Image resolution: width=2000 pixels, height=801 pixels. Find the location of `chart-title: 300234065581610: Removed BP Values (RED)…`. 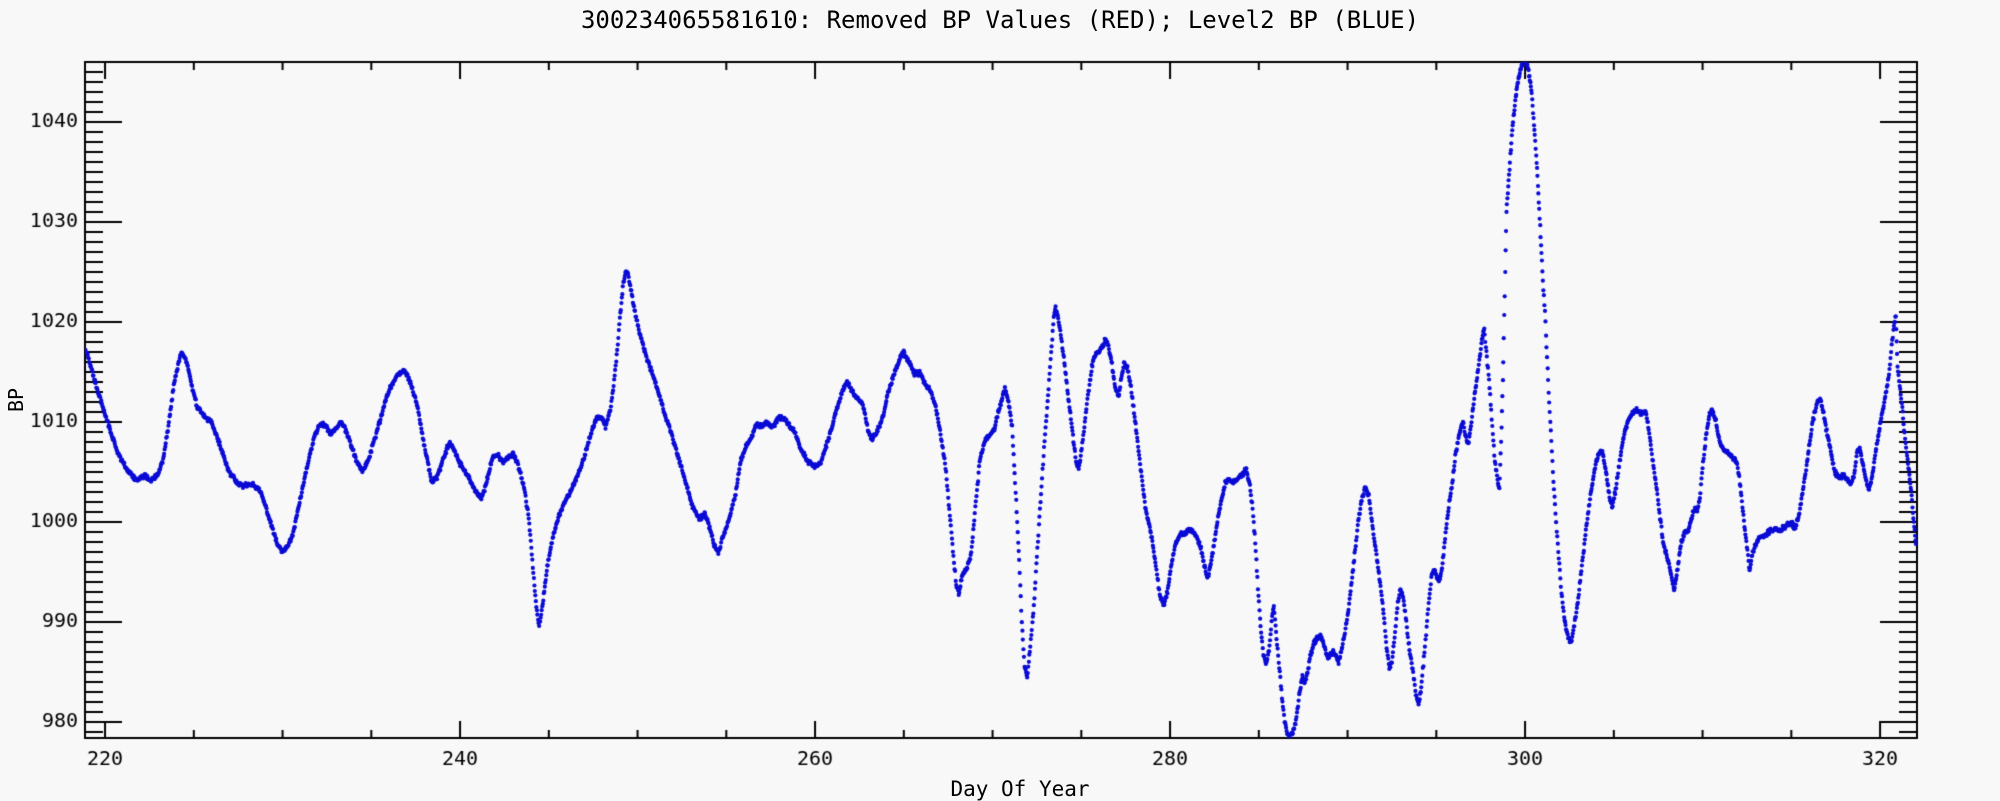

chart-title: 300234065581610: Removed BP Values (RED)… is located at coordinates (1000, 20).